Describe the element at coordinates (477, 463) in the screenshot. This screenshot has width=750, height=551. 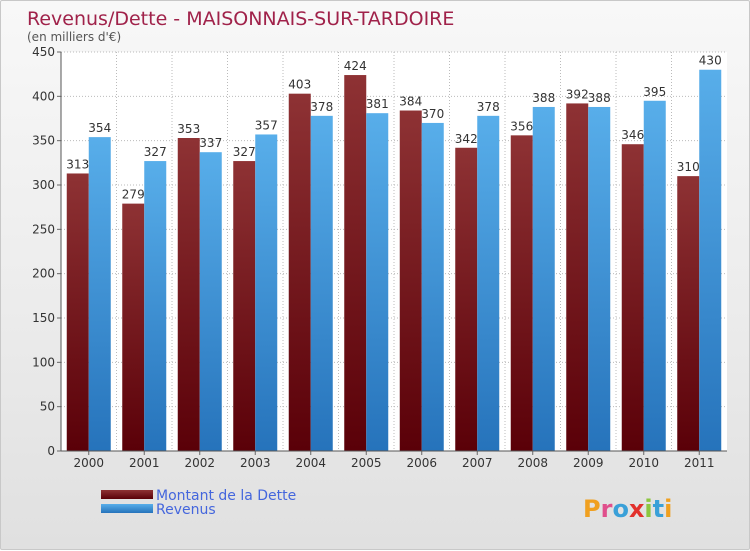
I see `x-tick-label: 2007` at that location.